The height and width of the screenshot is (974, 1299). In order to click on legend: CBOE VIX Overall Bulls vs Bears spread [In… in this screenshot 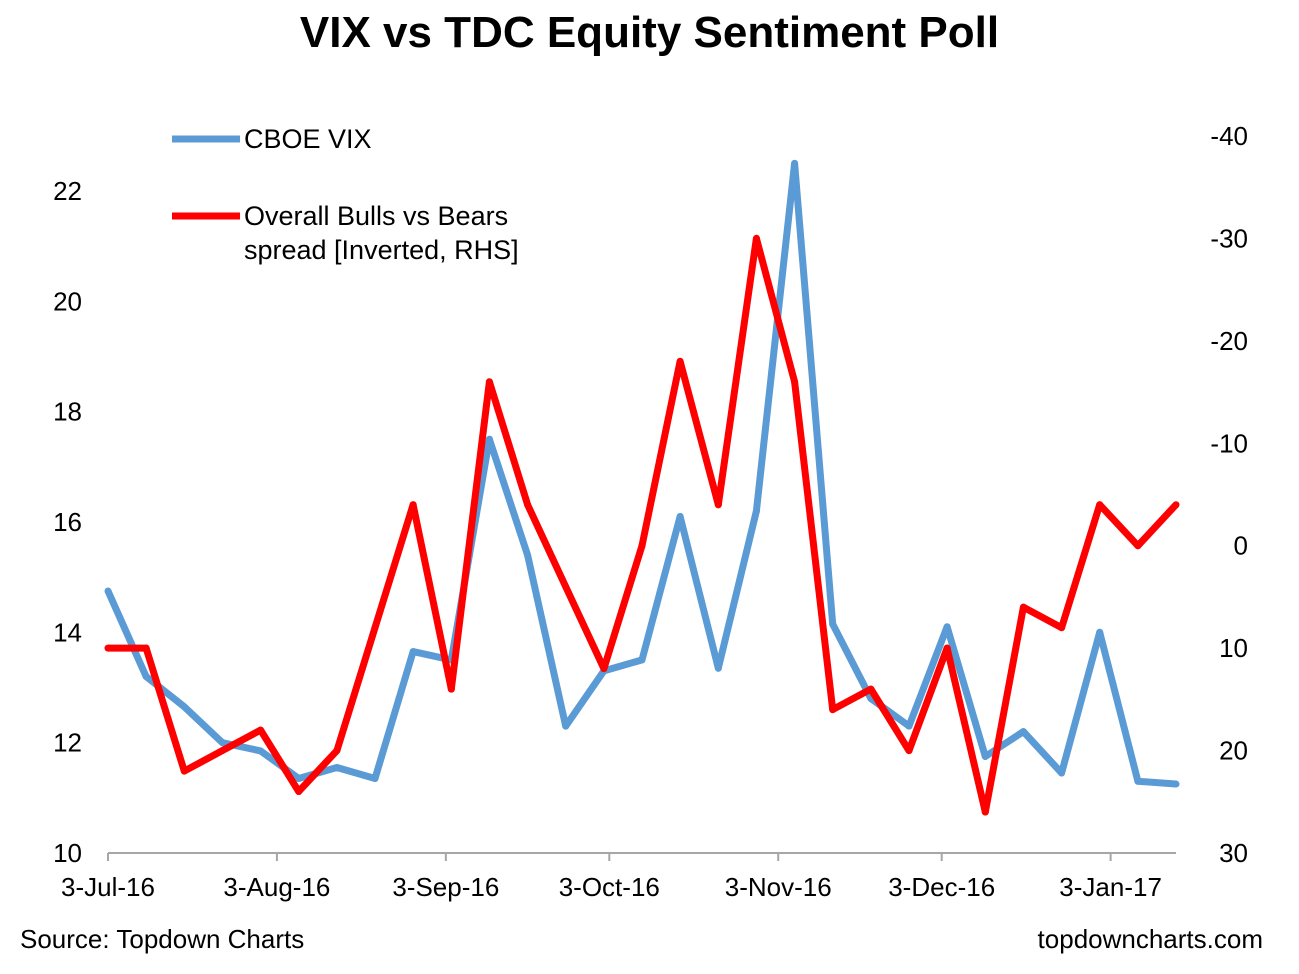, I will do `click(345, 194)`.